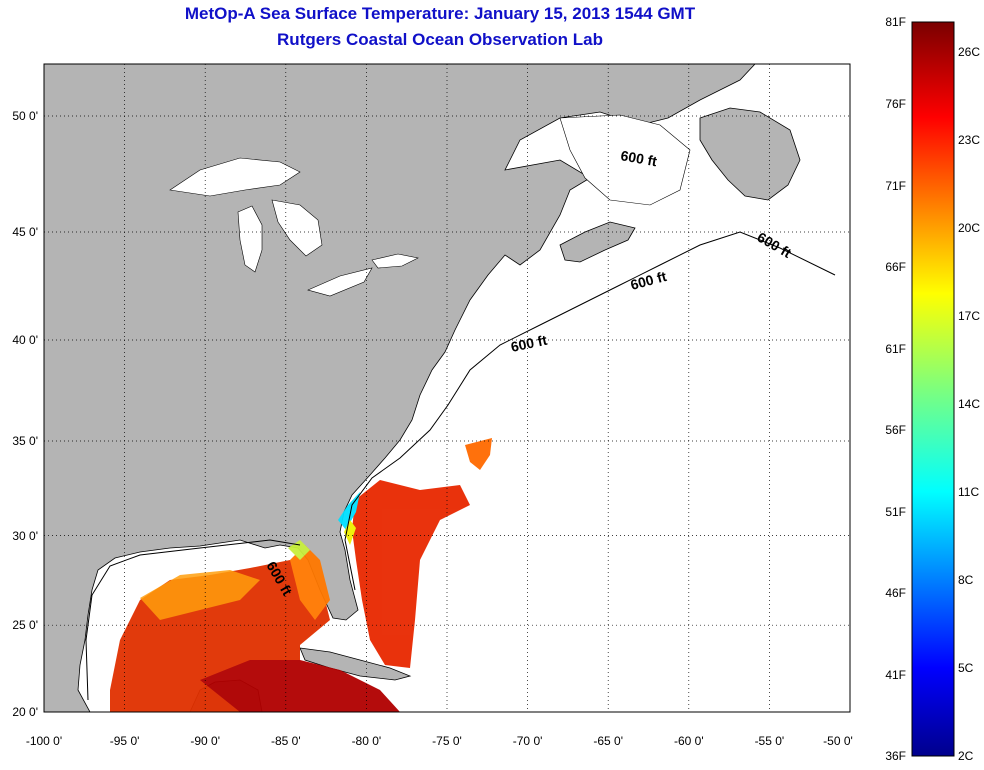  I want to click on colorbar-f-label: 36F, so click(895, 756).